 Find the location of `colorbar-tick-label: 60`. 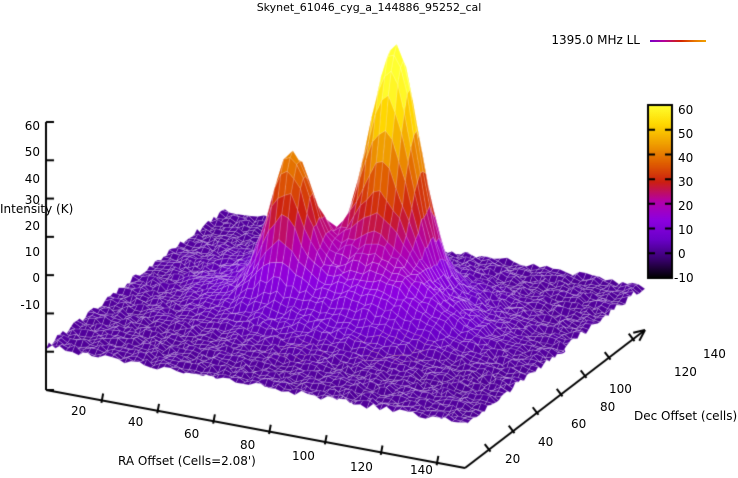

colorbar-tick-label: 60 is located at coordinates (686, 110).